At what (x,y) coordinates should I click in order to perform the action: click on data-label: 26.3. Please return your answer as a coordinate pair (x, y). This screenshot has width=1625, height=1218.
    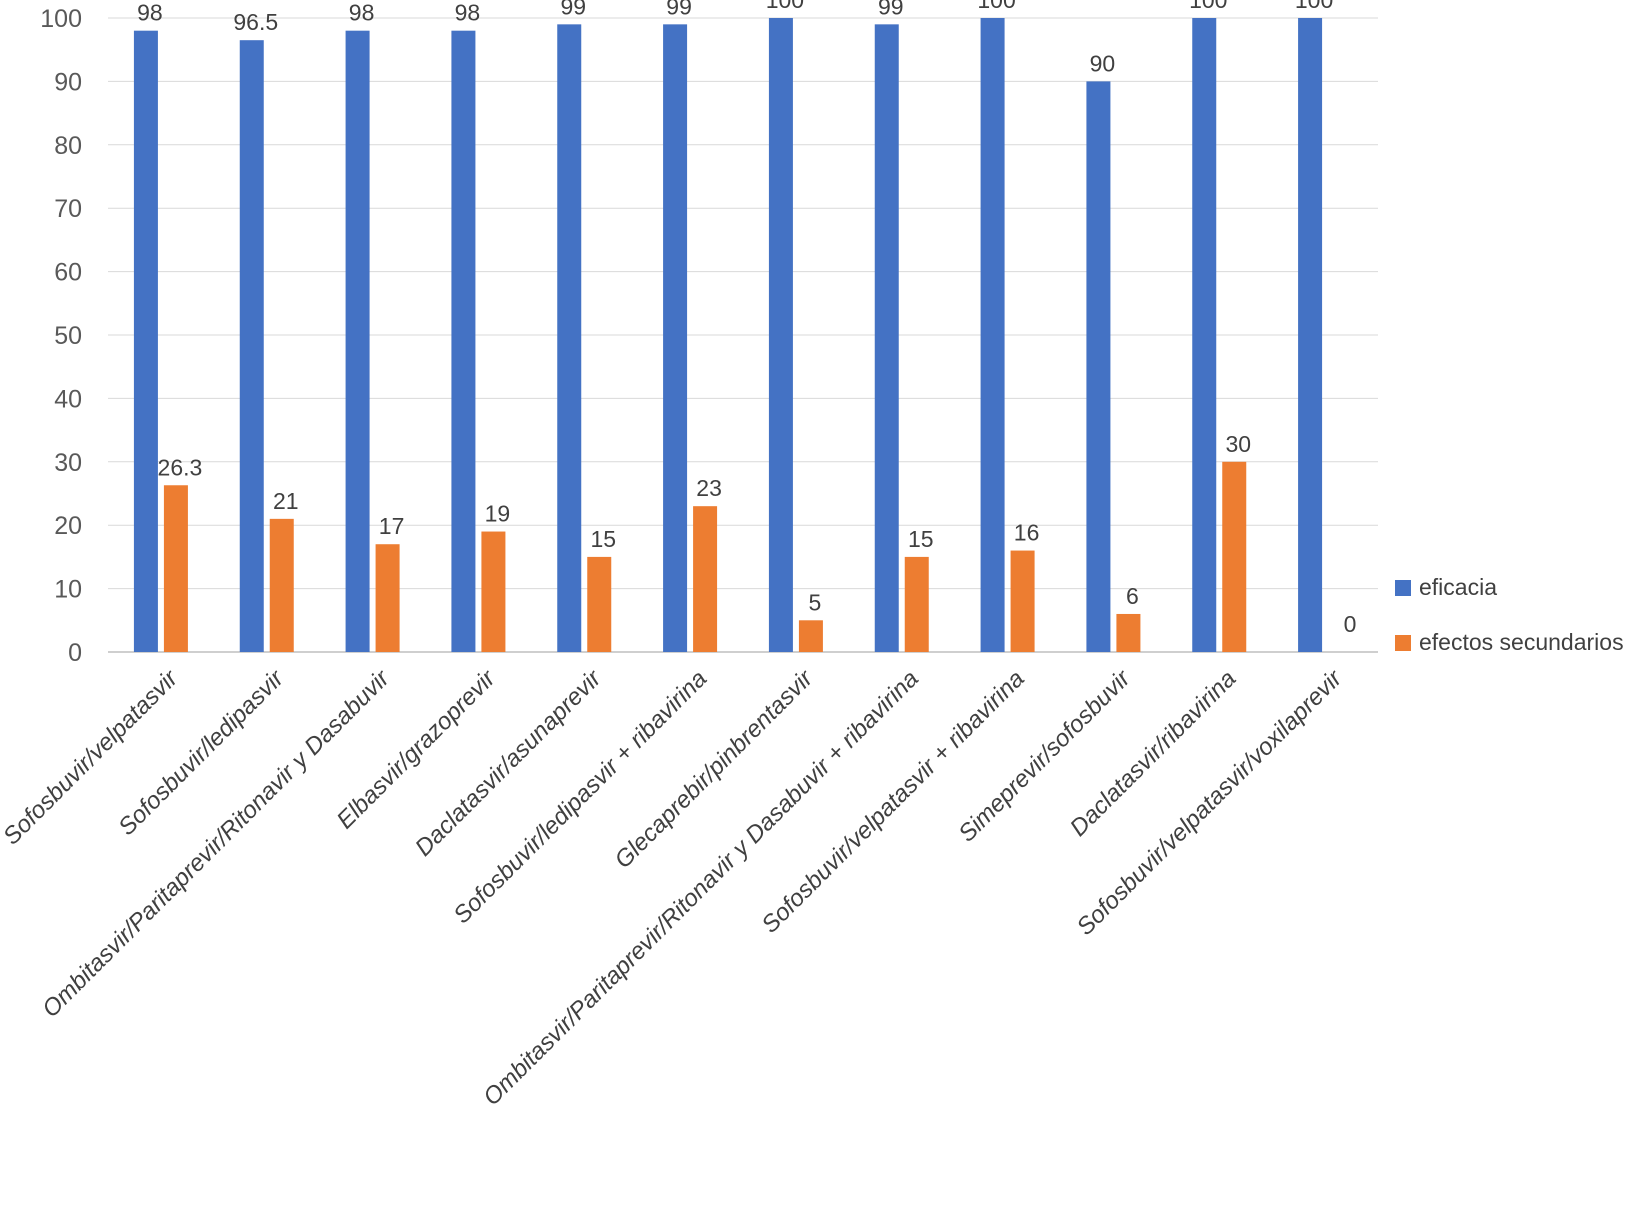
    Looking at the image, I should click on (180, 467).